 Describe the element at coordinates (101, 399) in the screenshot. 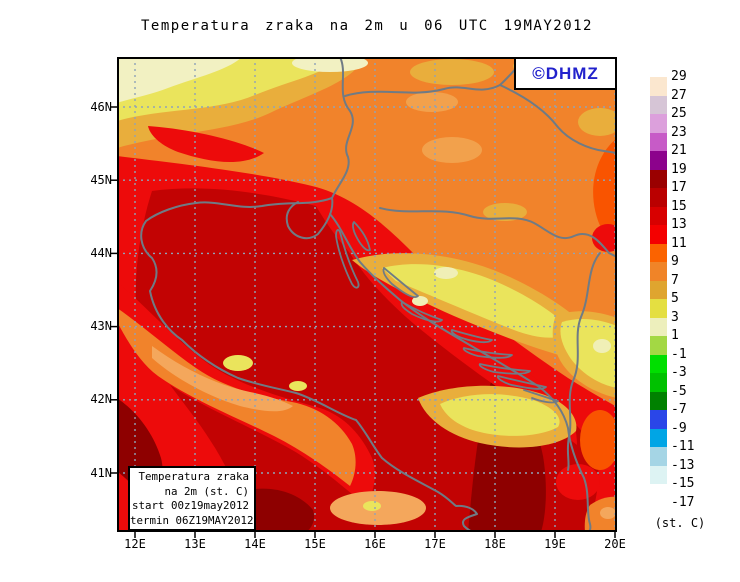

I see `latitude-label: 42N` at that location.